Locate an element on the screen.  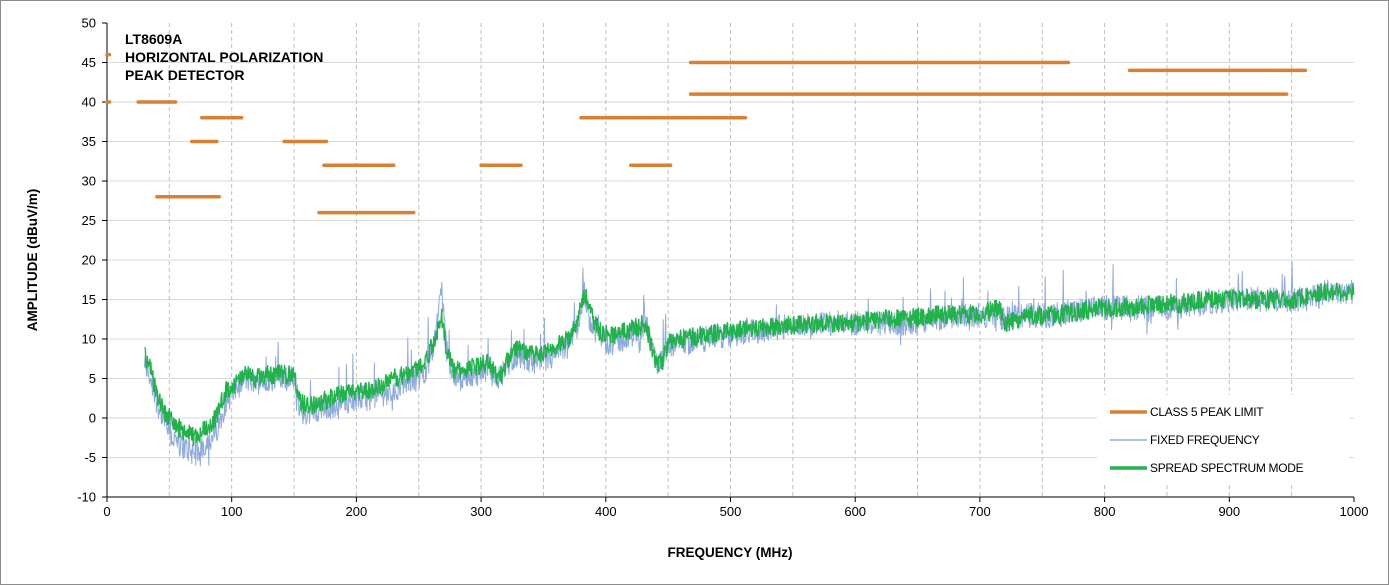
x-tick-label: 500 is located at coordinates (731, 511).